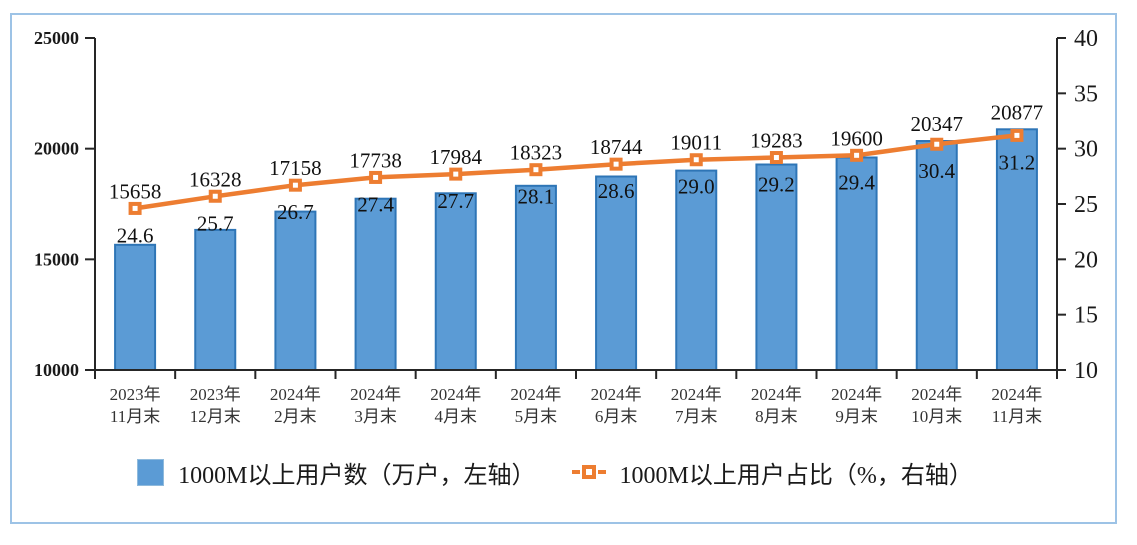 The width and height of the screenshot is (1137, 545). Describe the element at coordinates (215, 416) in the screenshot. I see `x-axis-category-label: 12月末` at that location.